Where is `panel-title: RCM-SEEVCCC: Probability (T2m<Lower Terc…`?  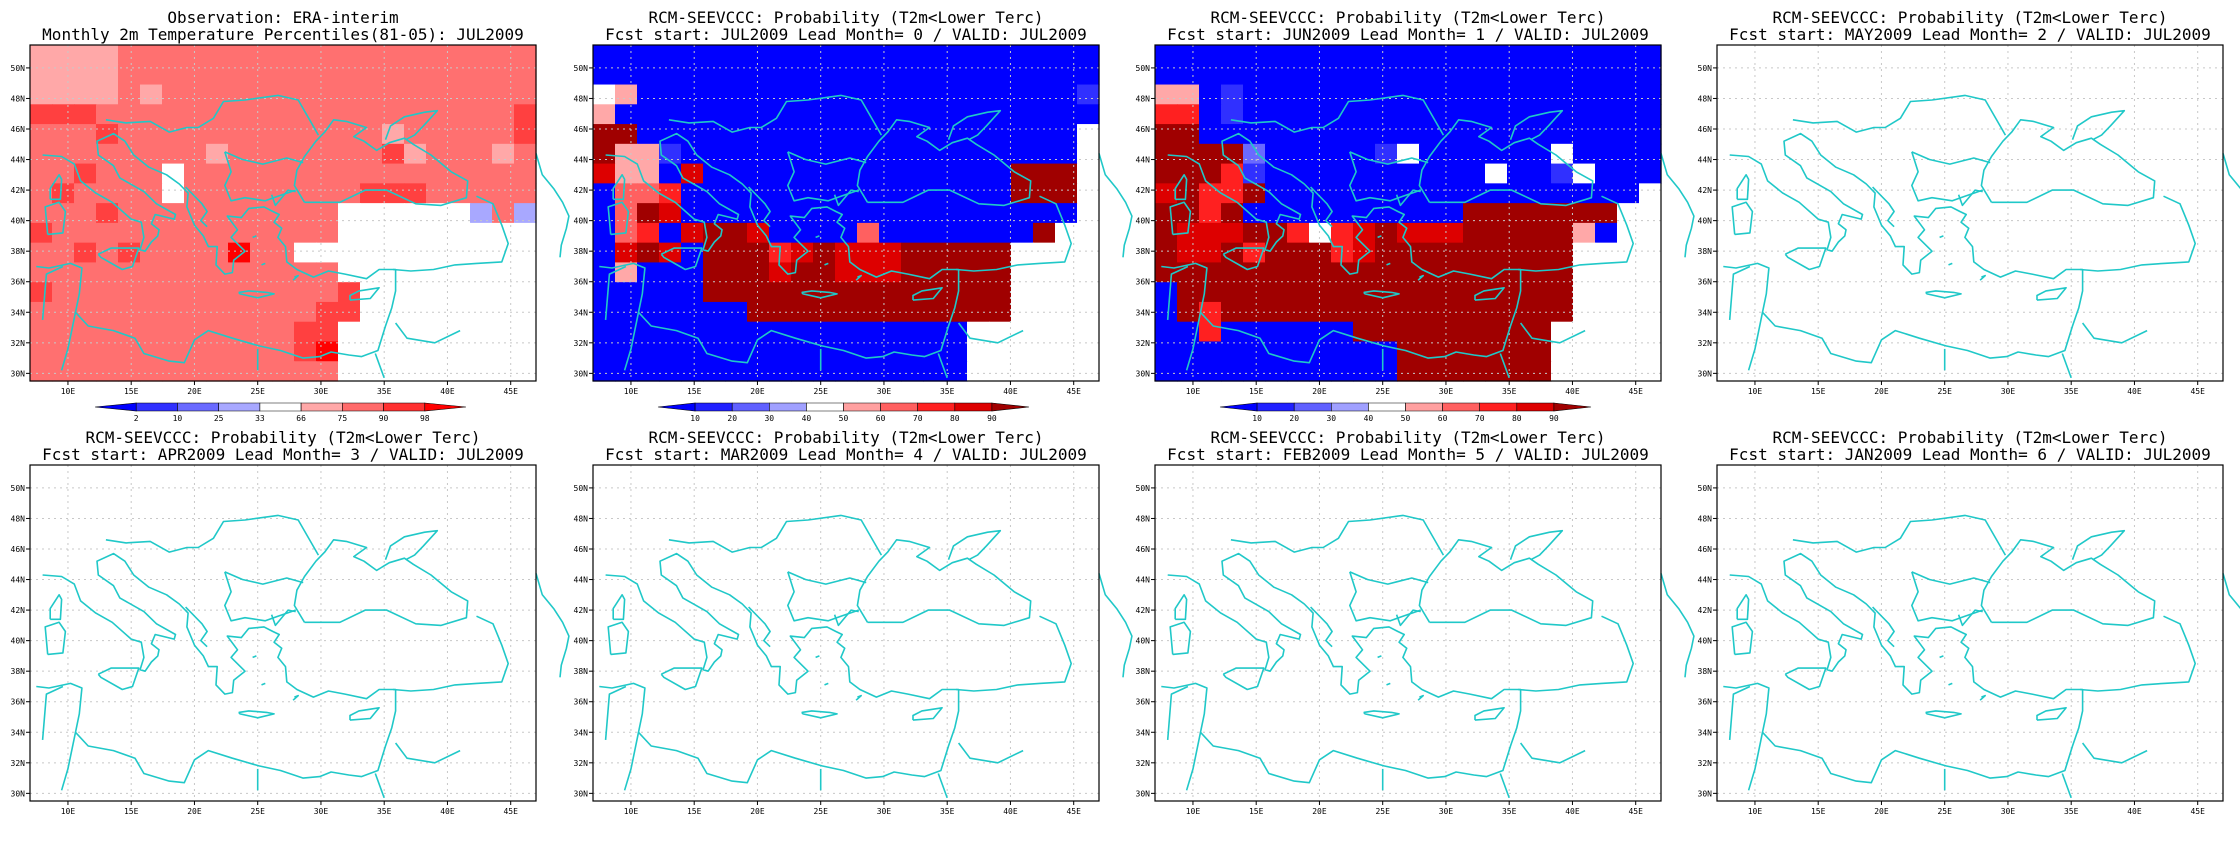 panel-title: RCM-SEEVCCC: Probability (T2m<Lower Terc… is located at coordinates (1970, 17).